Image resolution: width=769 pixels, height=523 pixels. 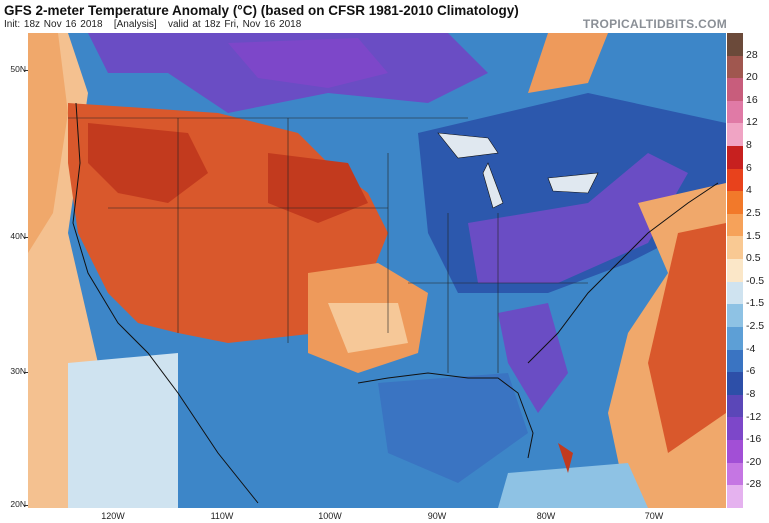 I want to click on colorbar-label: -12, so click(x=754, y=416).